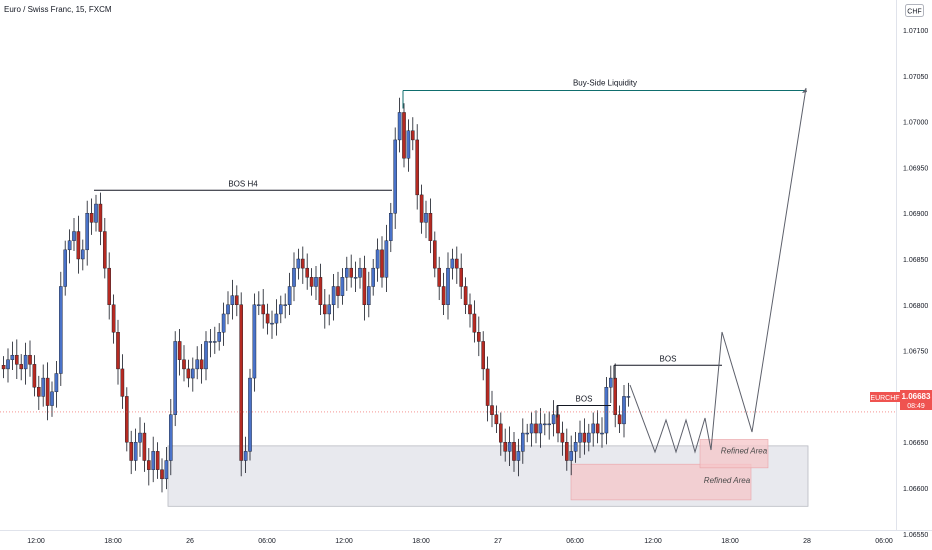 The height and width of the screenshot is (550, 932). What do you see at coordinates (915, 123) in the screenshot?
I see `y-tick-label: 1.07000` at bounding box center [915, 123].